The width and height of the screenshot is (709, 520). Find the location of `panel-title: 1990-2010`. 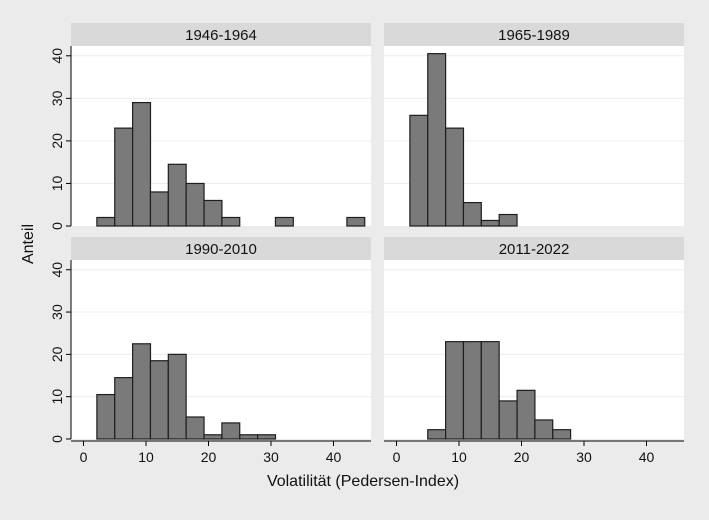

panel-title: 1990-2010 is located at coordinates (221, 249).